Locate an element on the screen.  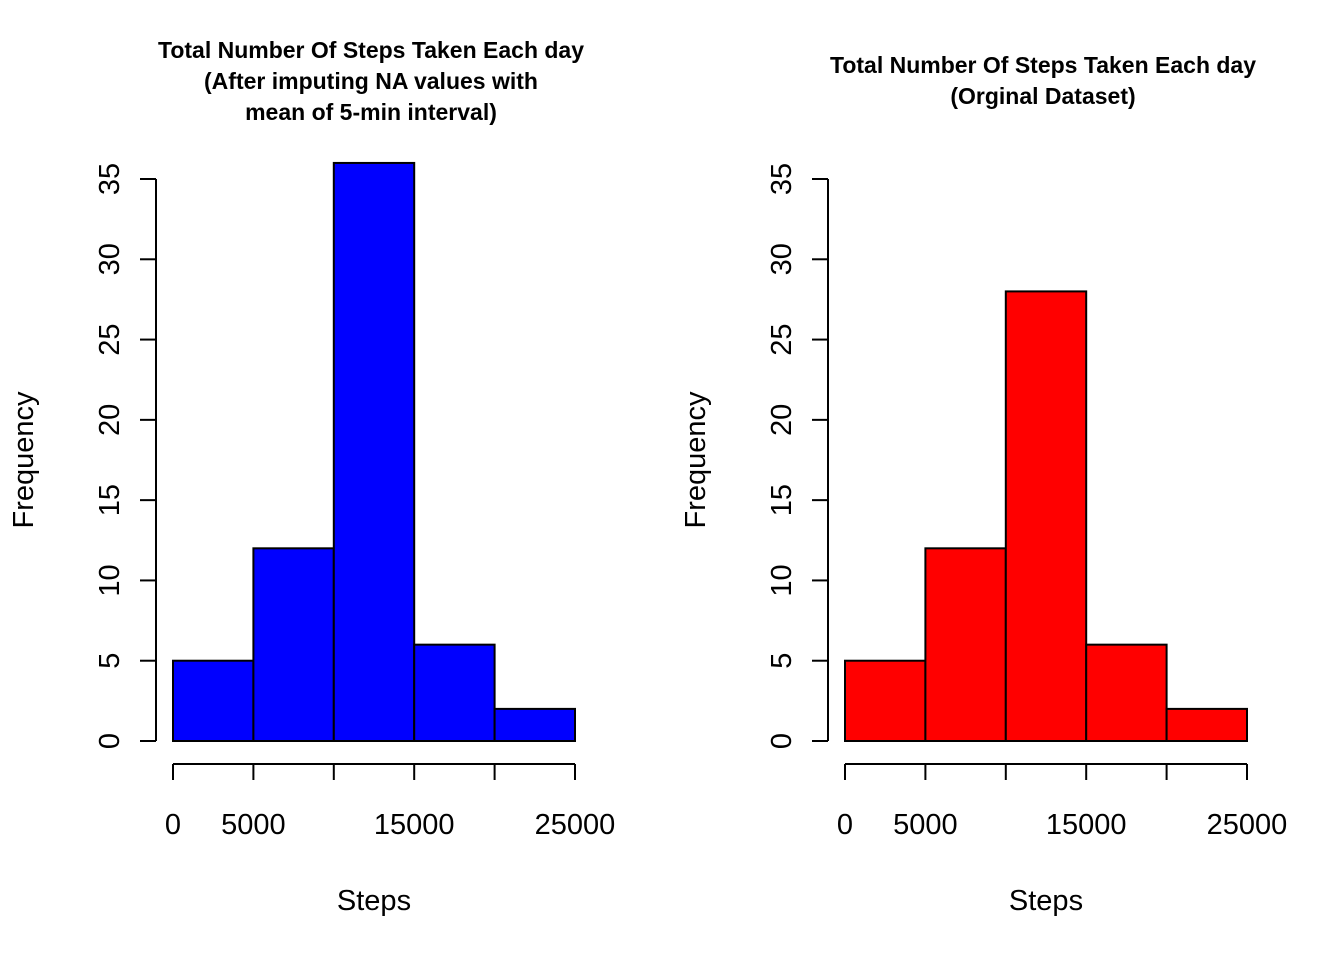
chart-title-line: (Orginal Dataset) is located at coordinates (1042, 96).